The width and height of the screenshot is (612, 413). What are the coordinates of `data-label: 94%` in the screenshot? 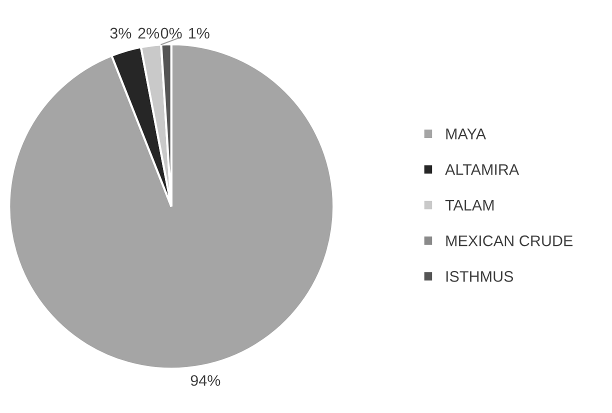 It's located at (205, 380).